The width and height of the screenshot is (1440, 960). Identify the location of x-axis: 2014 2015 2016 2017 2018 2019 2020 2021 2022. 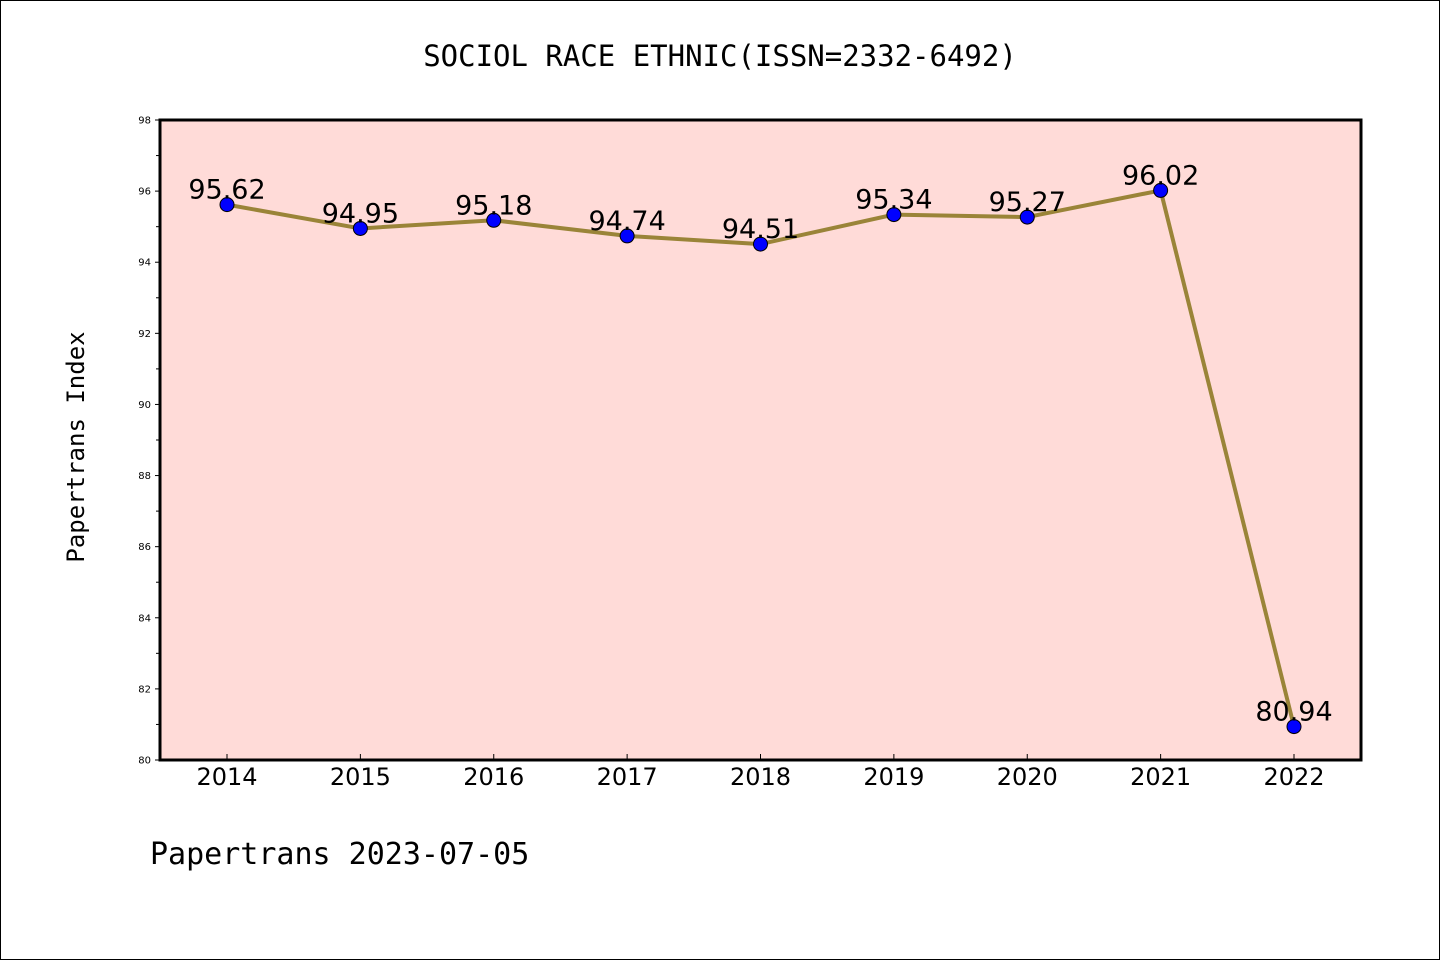
(760, 772).